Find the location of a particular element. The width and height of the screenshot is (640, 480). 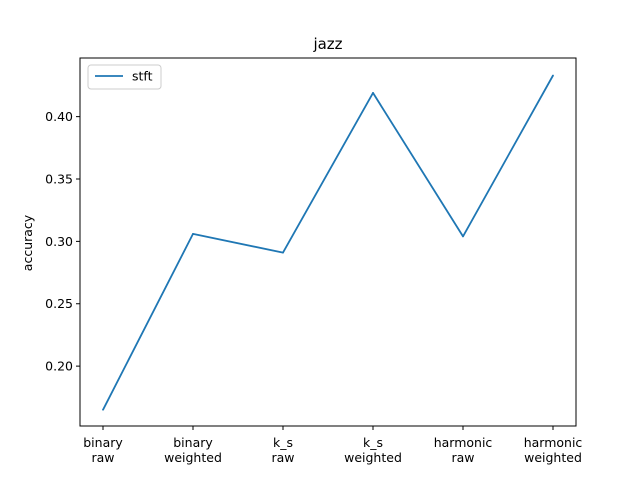

y-tick-label: 0.35 is located at coordinates (59, 179).